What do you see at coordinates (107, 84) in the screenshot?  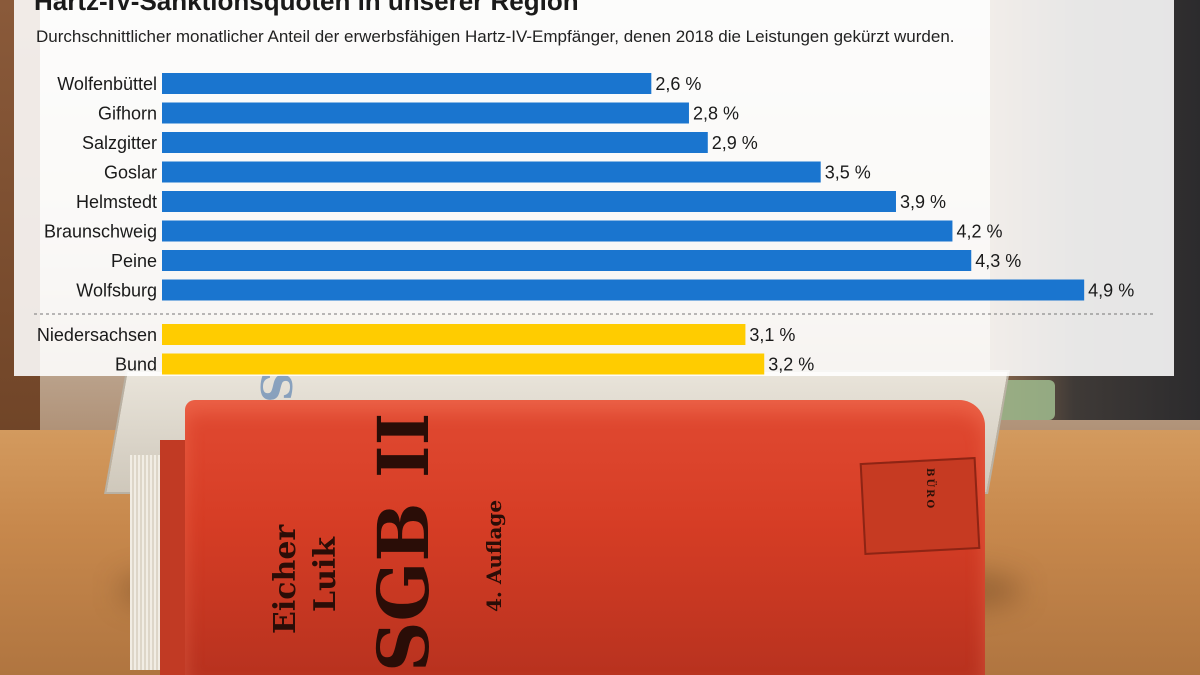 I see `category-label: Wolfenbüttel` at bounding box center [107, 84].